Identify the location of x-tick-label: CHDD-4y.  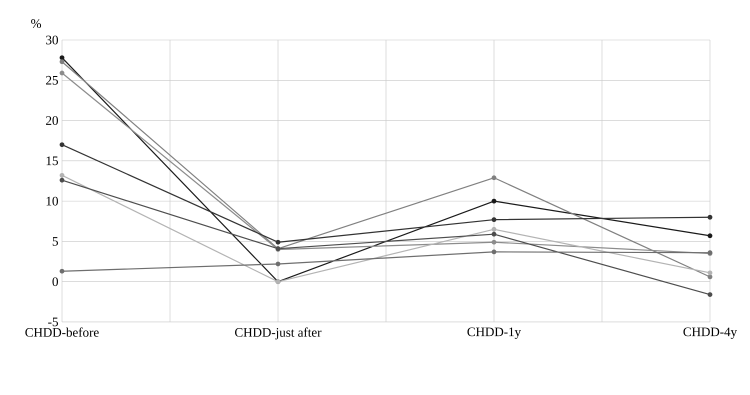
(710, 333).